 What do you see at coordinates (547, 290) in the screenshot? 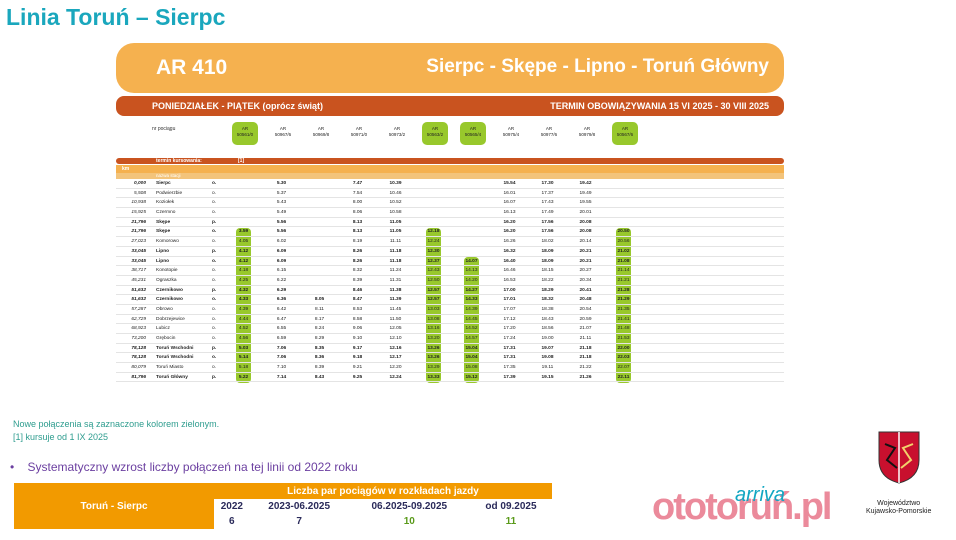
I see `time-cell: 18.29` at bounding box center [547, 290].